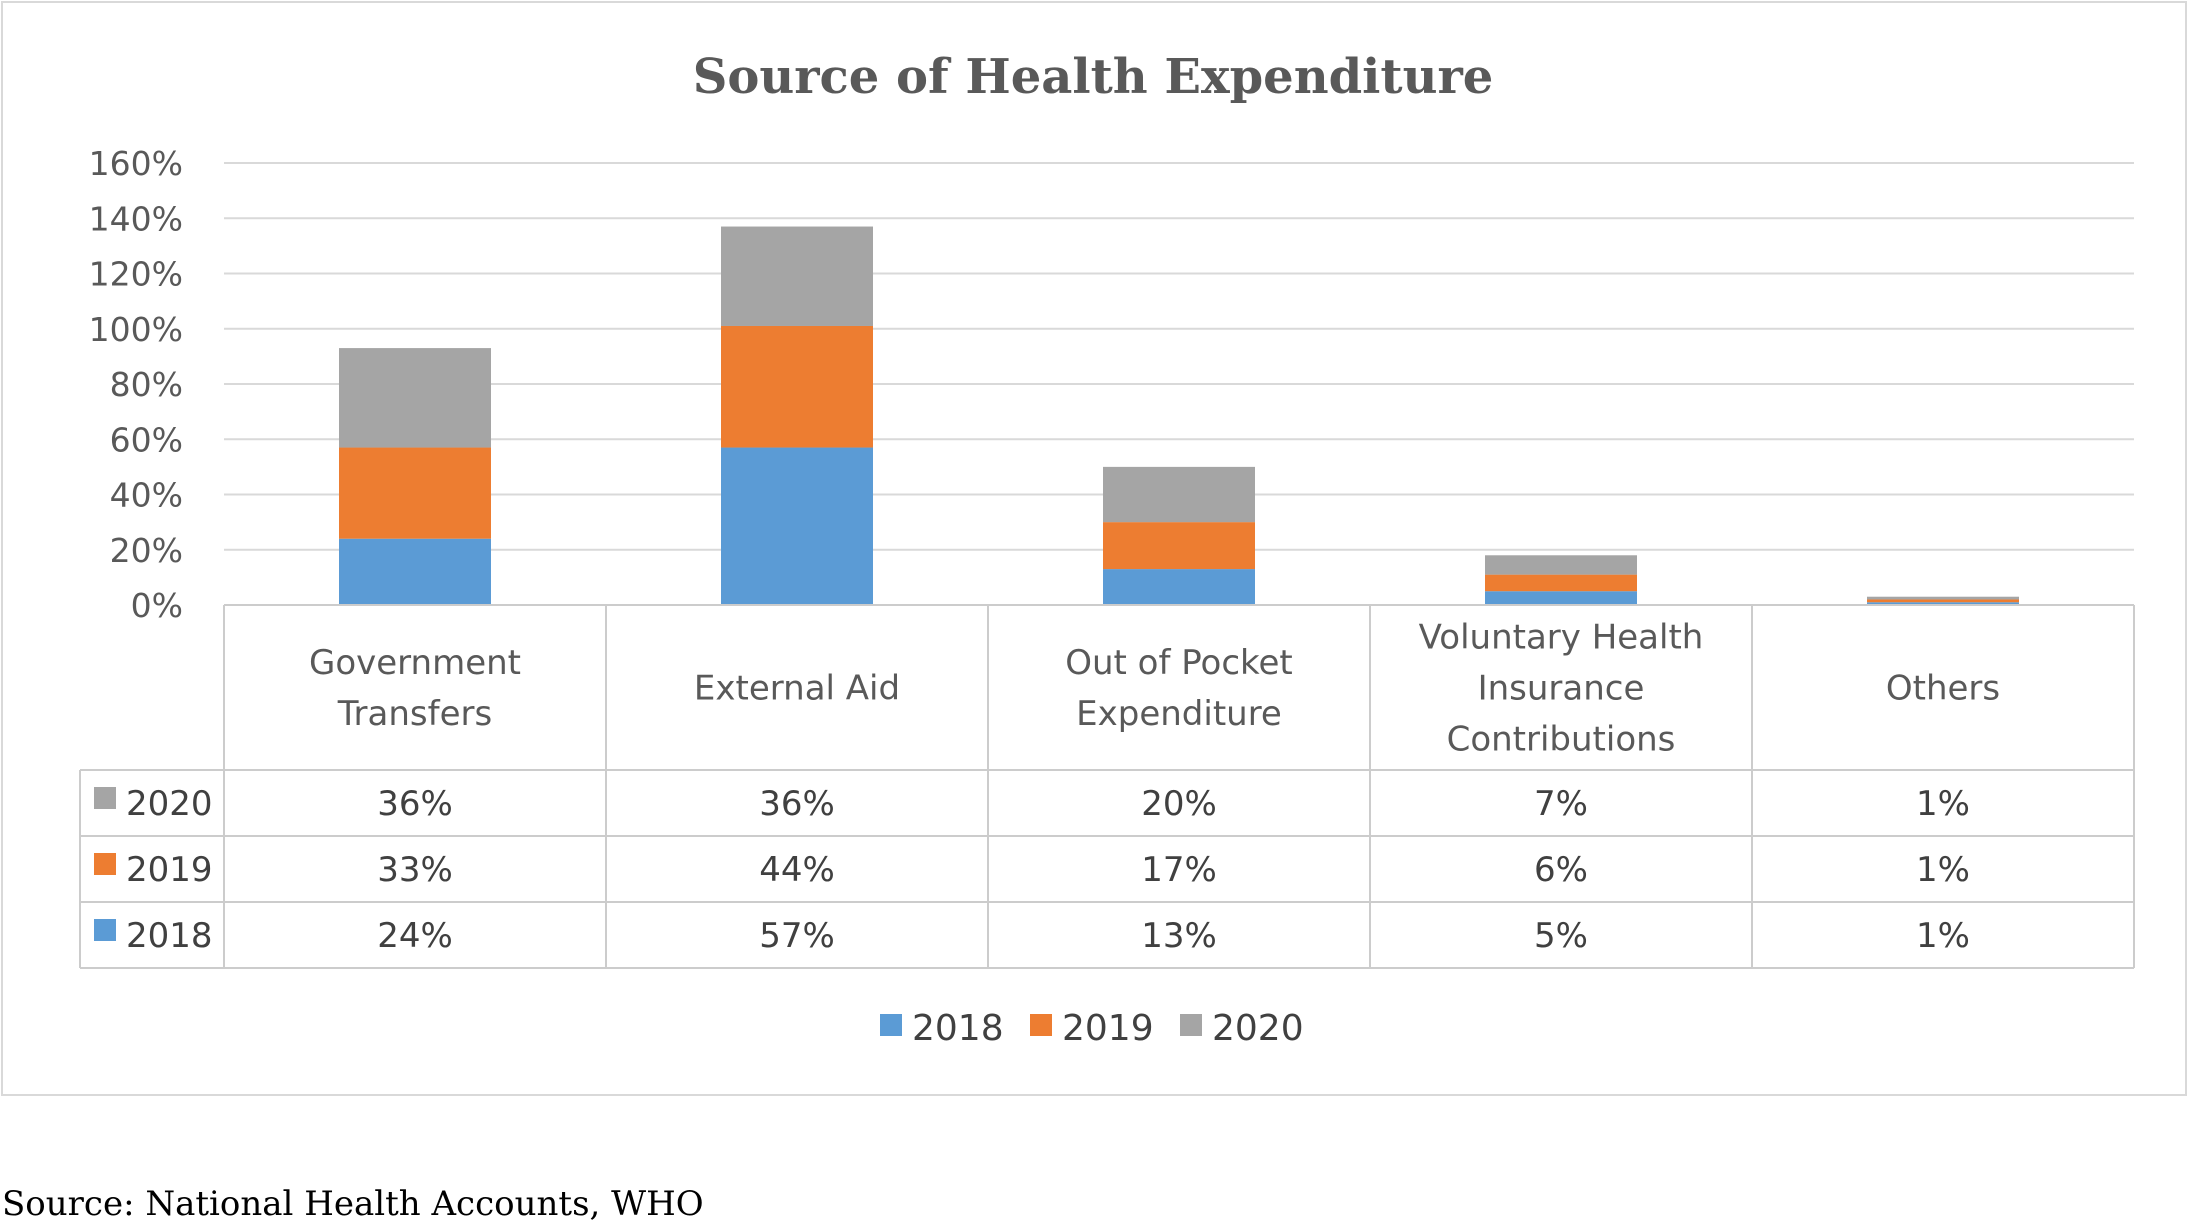 Image resolution: width=2191 pixels, height=1221 pixels. Describe the element at coordinates (136, 329) in the screenshot. I see `y-tick-label: 100%` at that location.